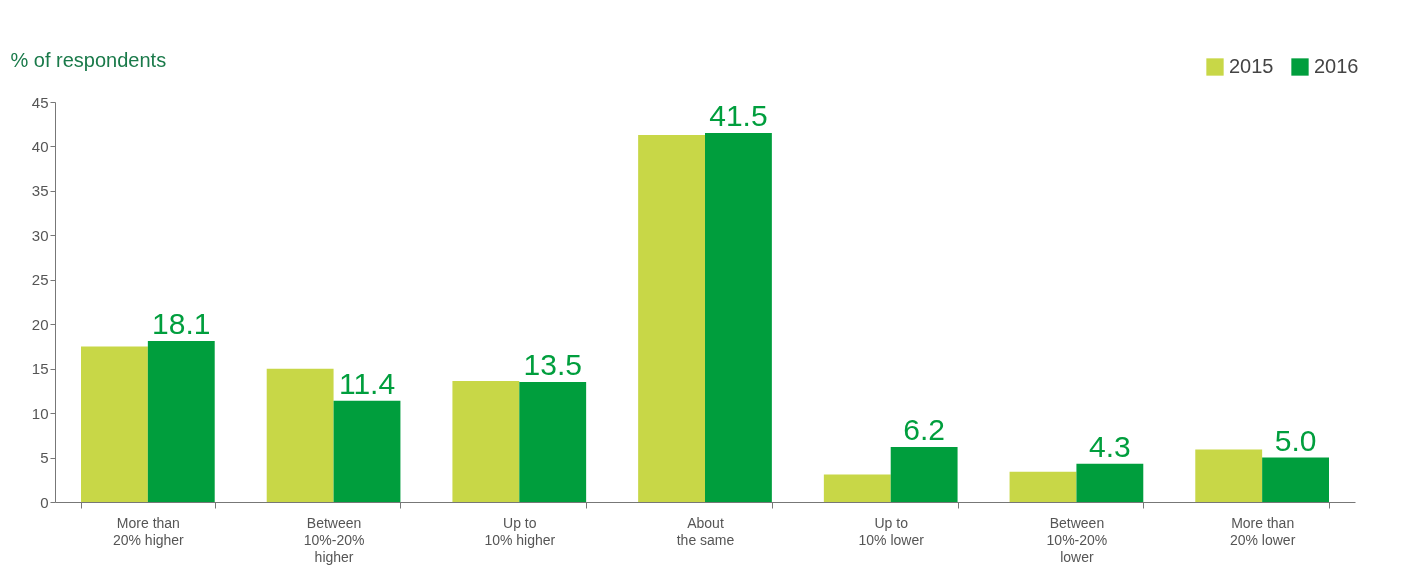 Image resolution: width=1413 pixels, height=579 pixels. What do you see at coordinates (891, 531) in the screenshot?
I see `x-tick-label: Up to 10% lower` at bounding box center [891, 531].